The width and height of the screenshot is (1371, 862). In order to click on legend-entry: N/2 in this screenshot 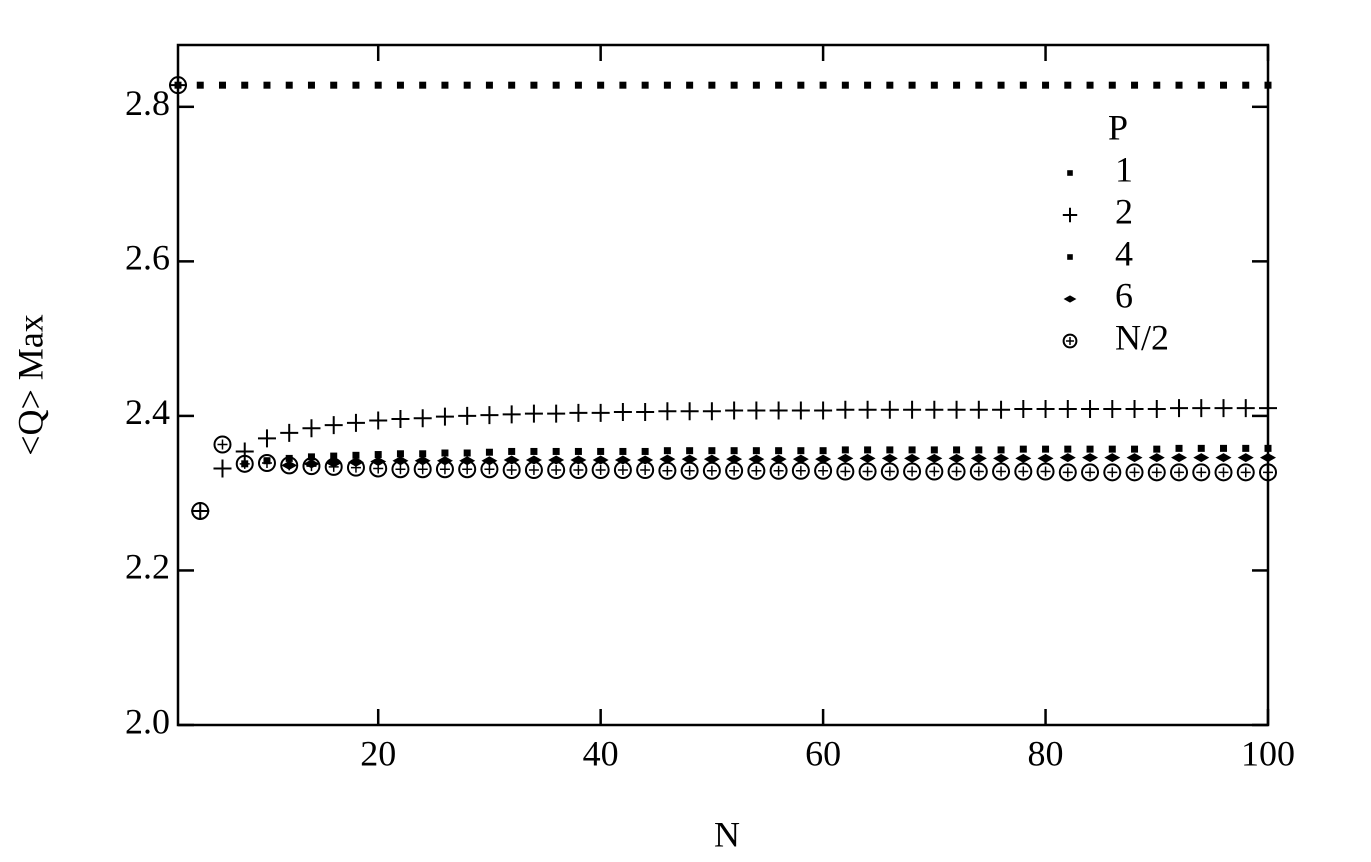, I will do `click(1115, 337)`.